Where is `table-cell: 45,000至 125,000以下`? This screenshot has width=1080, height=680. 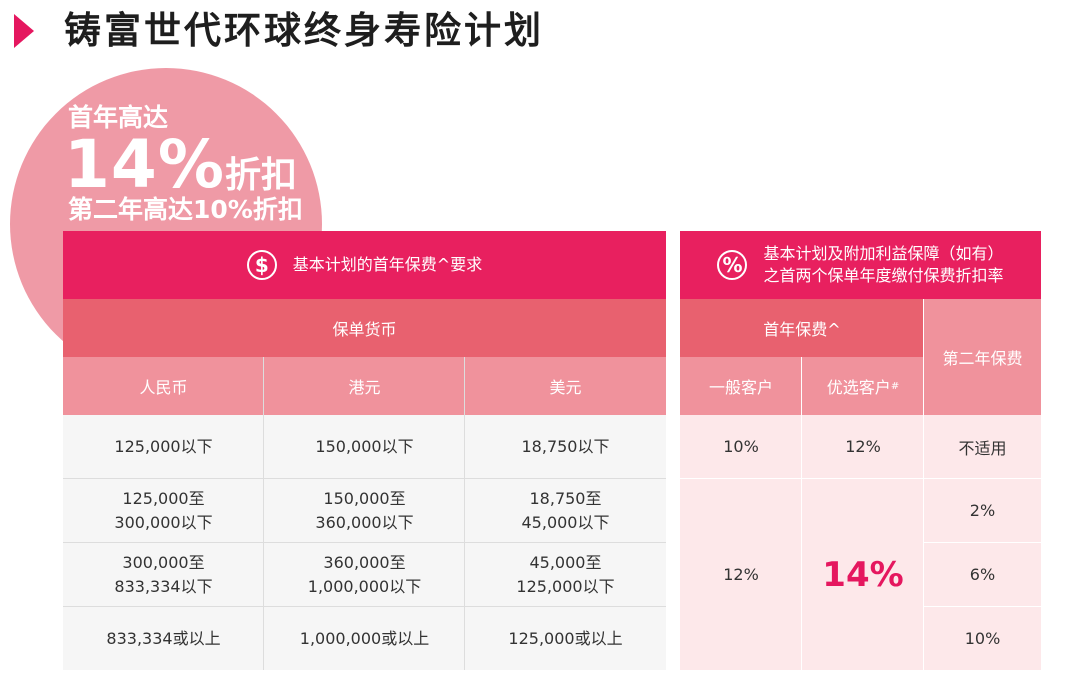 table-cell: 45,000至 125,000以下 is located at coordinates (565, 574).